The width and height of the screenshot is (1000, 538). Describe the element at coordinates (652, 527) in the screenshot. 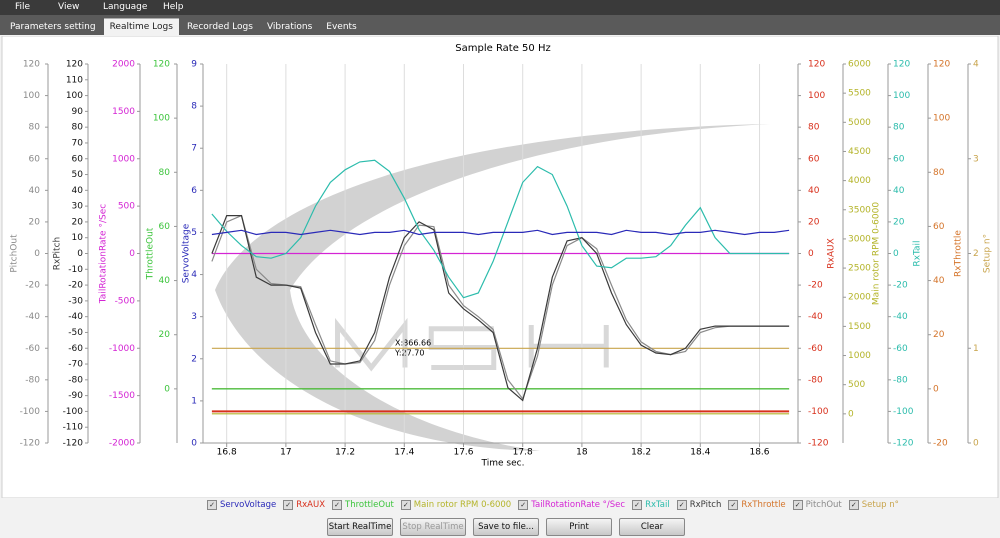

I see `button: Clear` at that location.